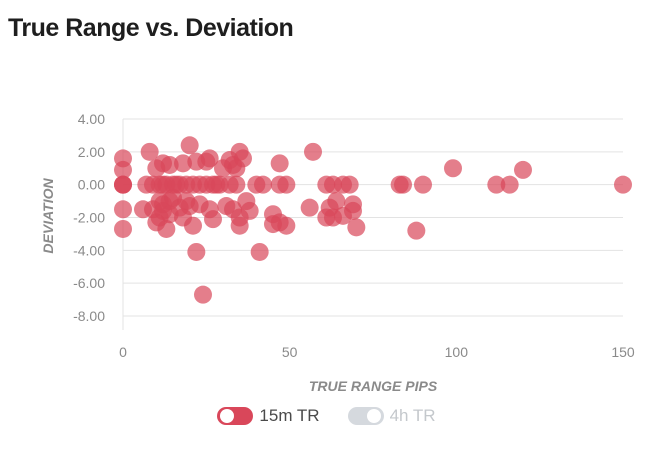  I want to click on x-axis-title: TRUE RANGE PIPS, so click(373, 386).